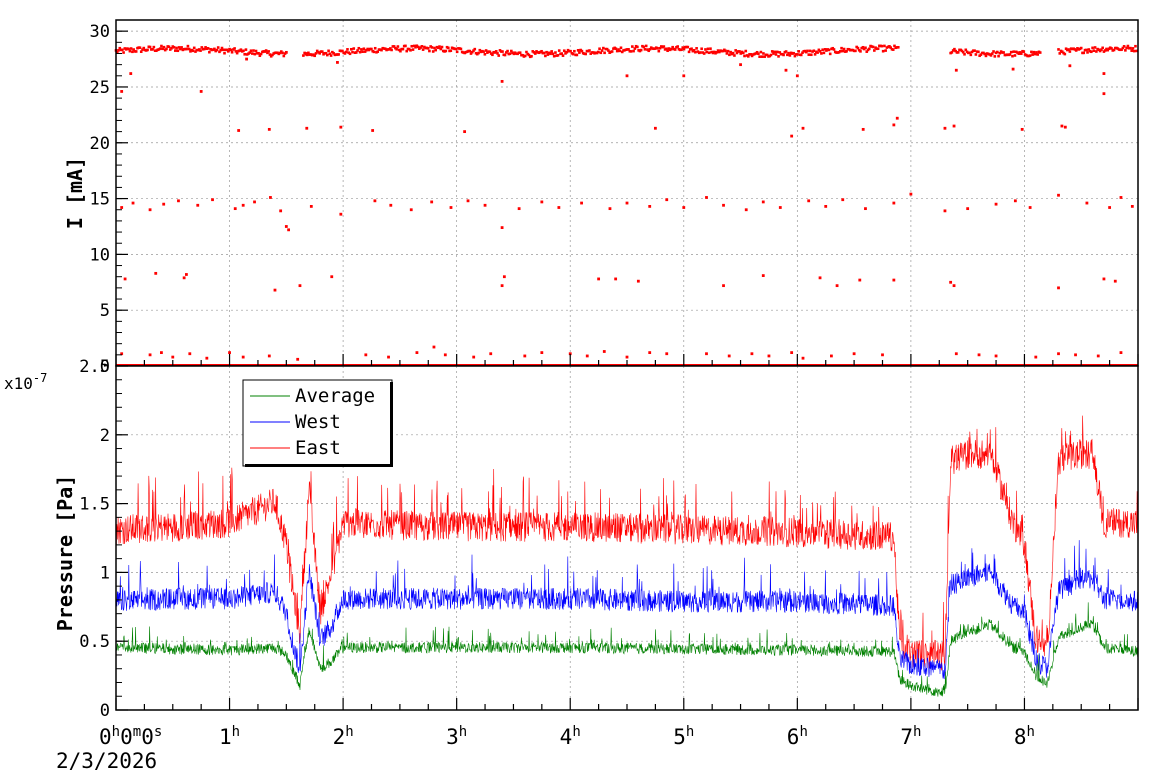 The image size is (1158, 782). Describe the element at coordinates (100, 144) in the screenshot. I see `y-tick-label: 20` at that location.